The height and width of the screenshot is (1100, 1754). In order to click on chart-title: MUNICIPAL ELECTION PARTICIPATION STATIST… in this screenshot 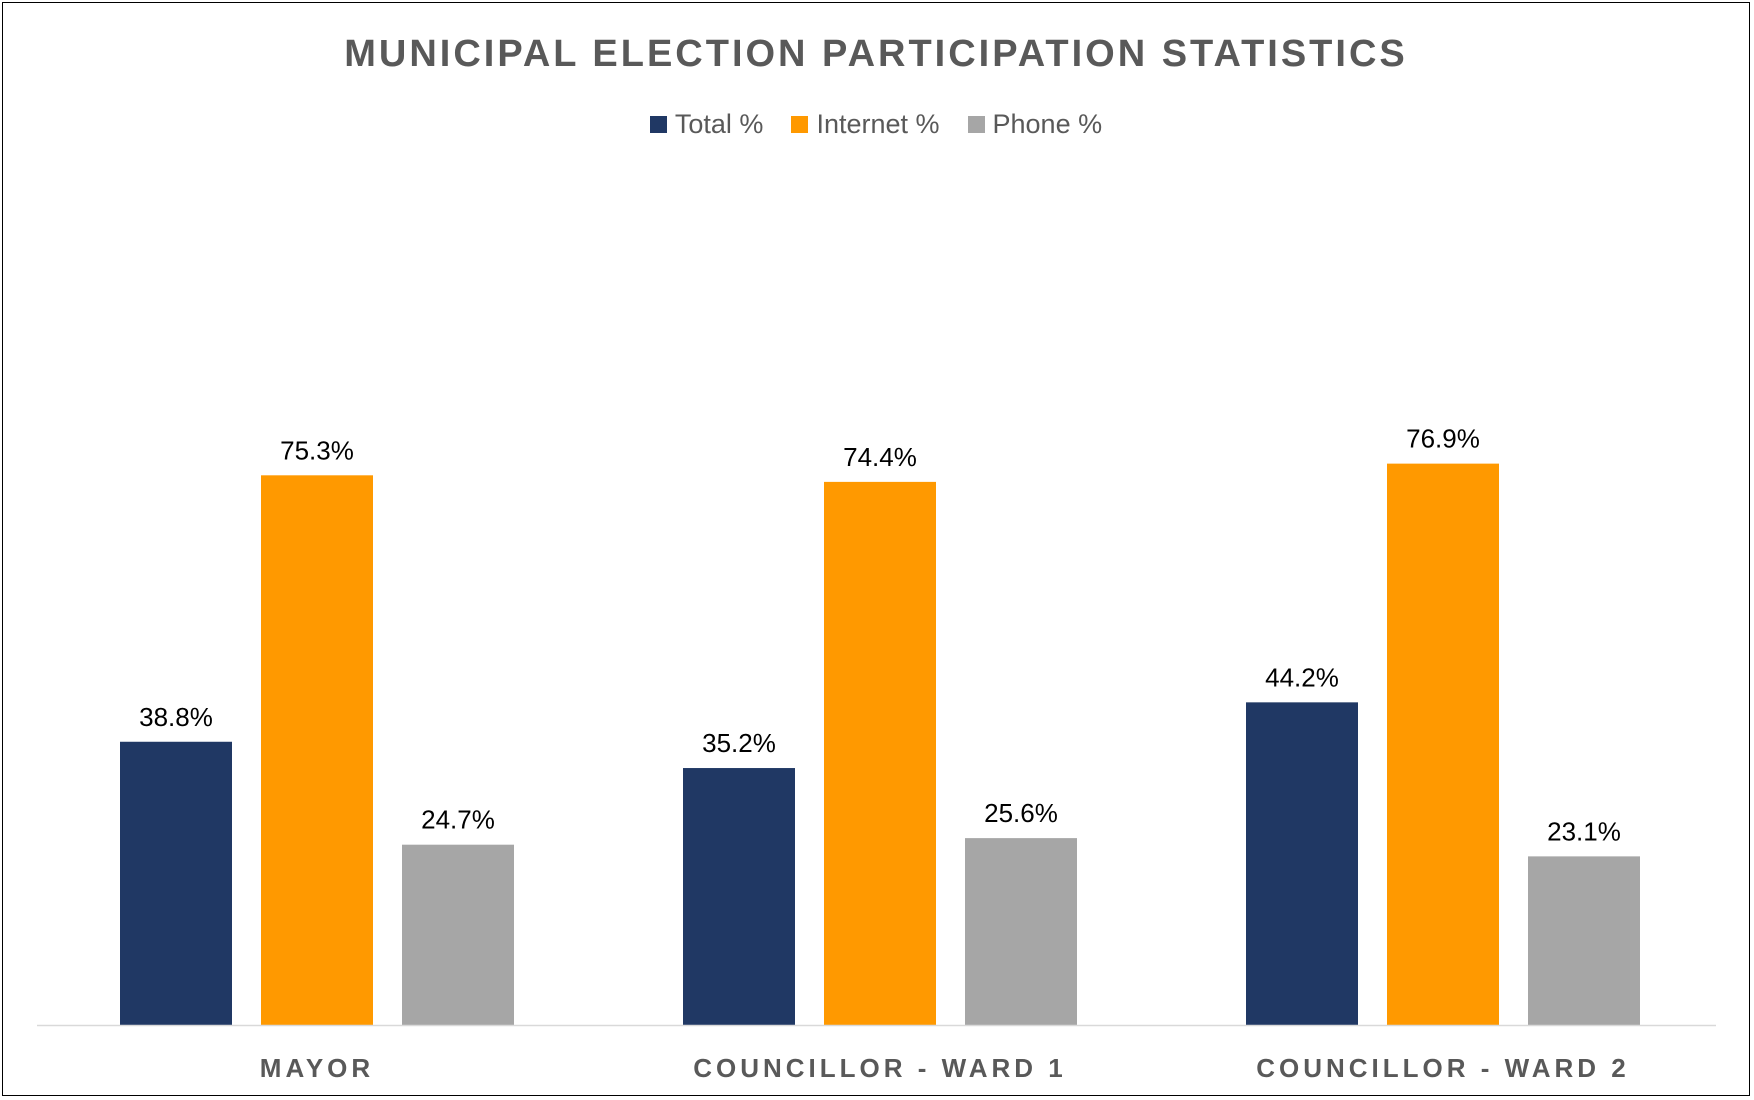, I will do `click(876, 54)`.